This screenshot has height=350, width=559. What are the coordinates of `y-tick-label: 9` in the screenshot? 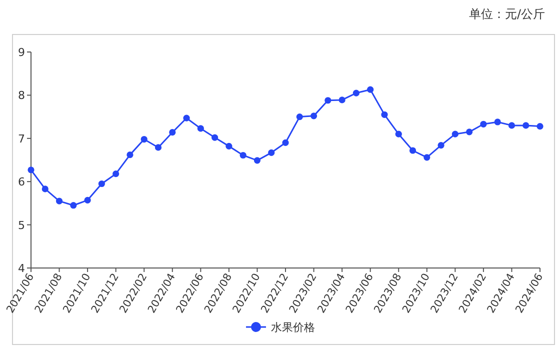 It's located at (21, 52).